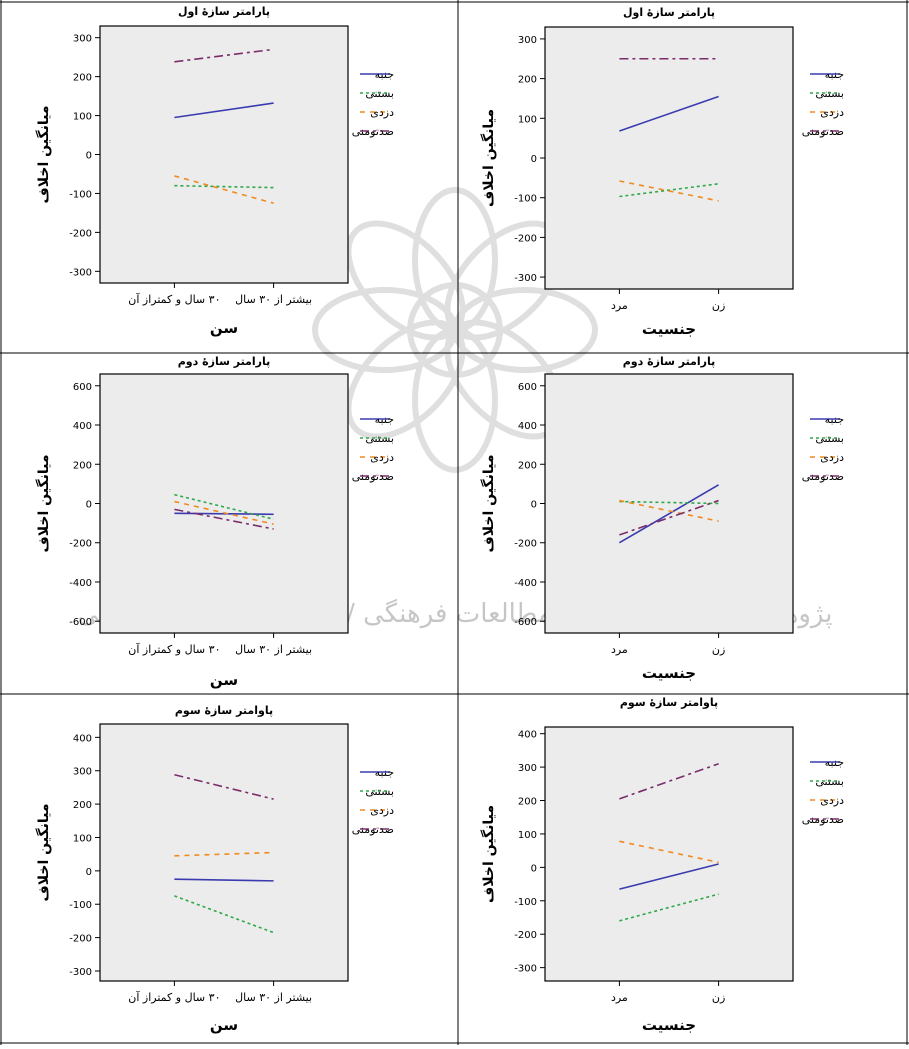  What do you see at coordinates (455, 330) in the screenshot?
I see `watermark-center` at bounding box center [455, 330].